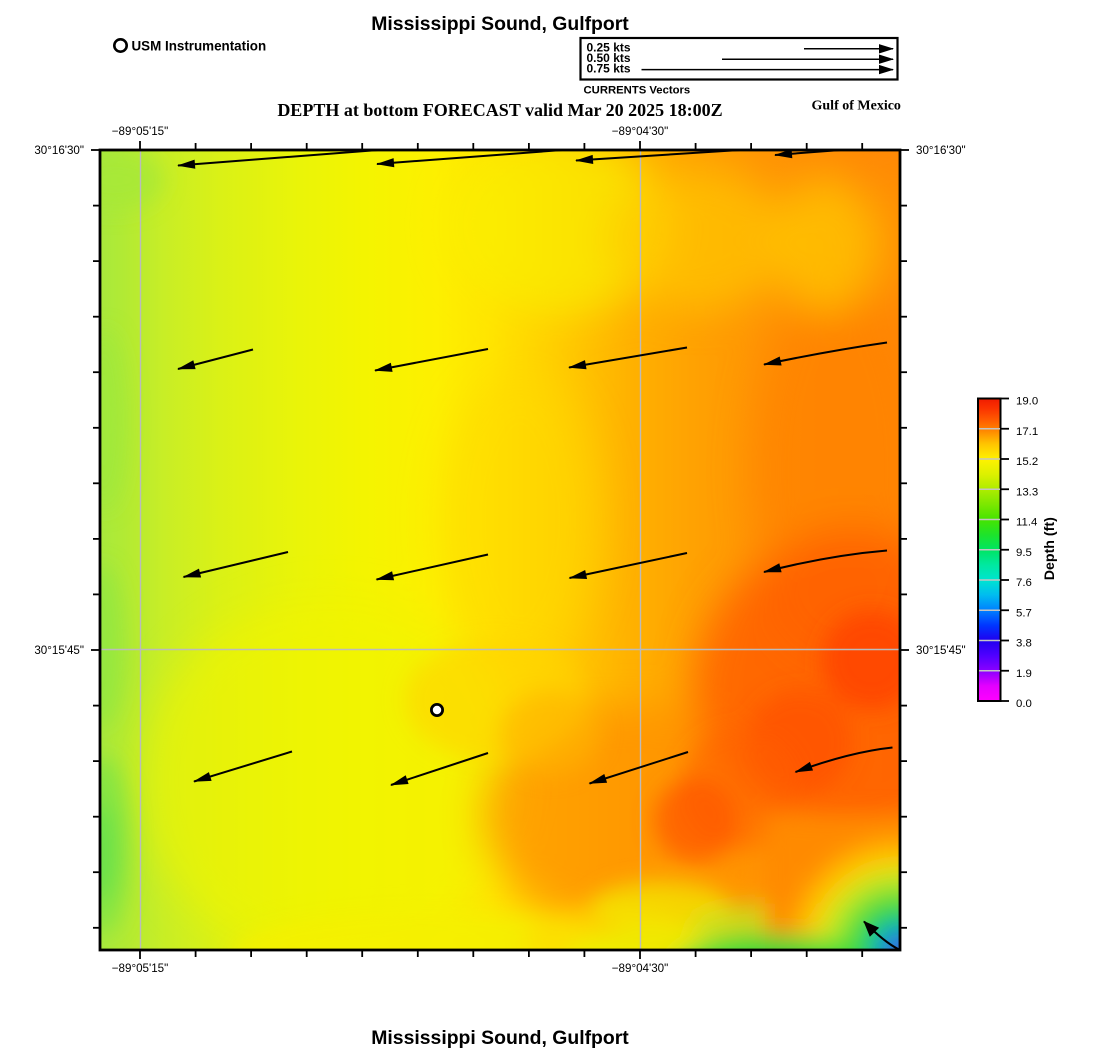  I want to click on svg-text: 3.8, so click(1024, 644).